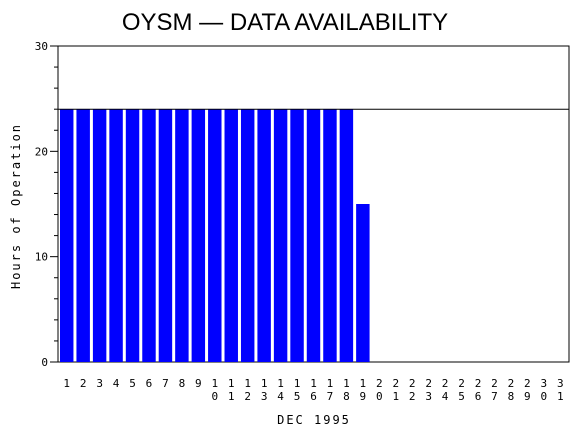 This screenshot has width=570, height=430. I want to click on x-tick-label: 1, so click(66, 383).